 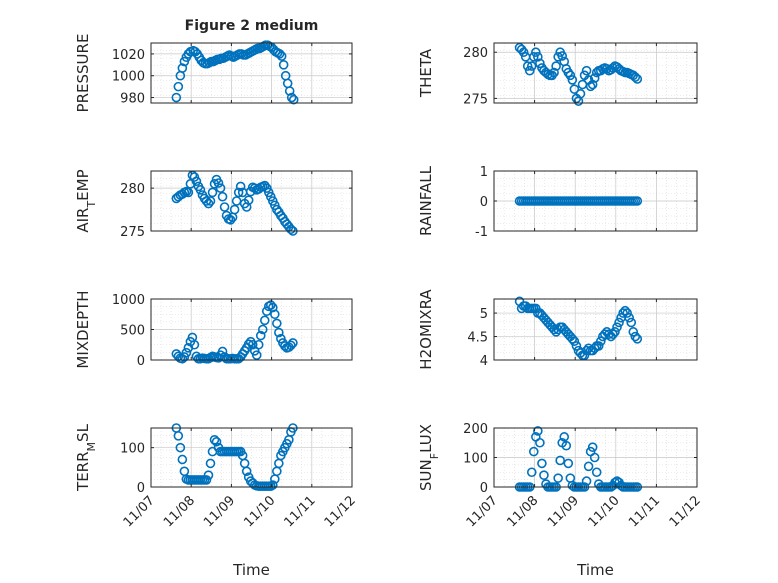 I want to click on y-axis-label: SUNFLUX, so click(x=429, y=457).